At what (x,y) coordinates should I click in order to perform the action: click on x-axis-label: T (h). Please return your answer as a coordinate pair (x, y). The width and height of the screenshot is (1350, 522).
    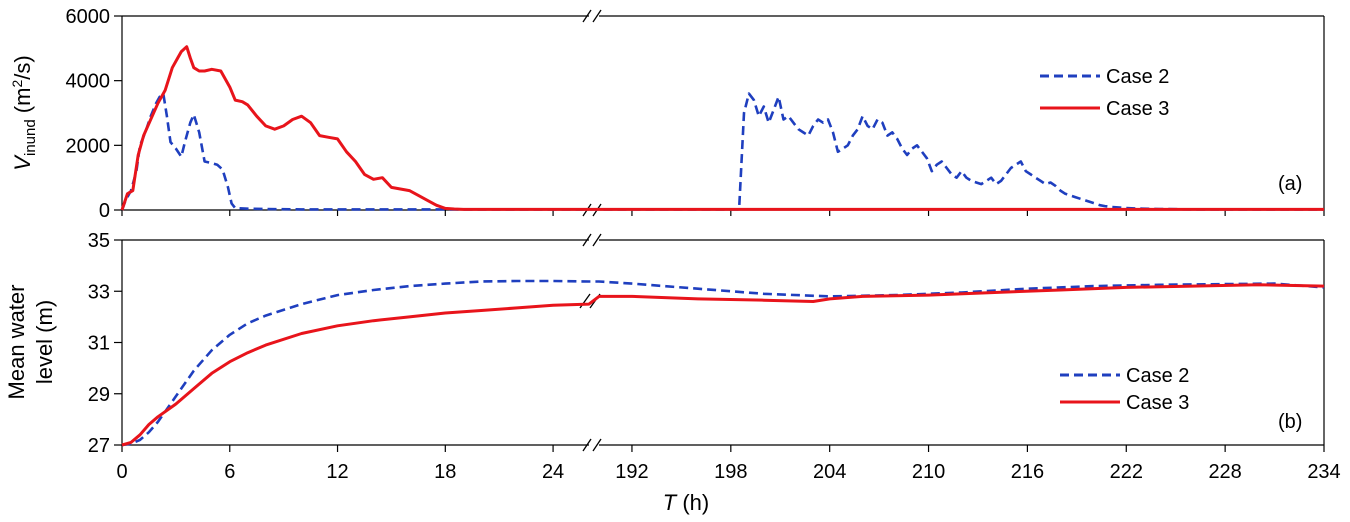
    Looking at the image, I should click on (686, 502).